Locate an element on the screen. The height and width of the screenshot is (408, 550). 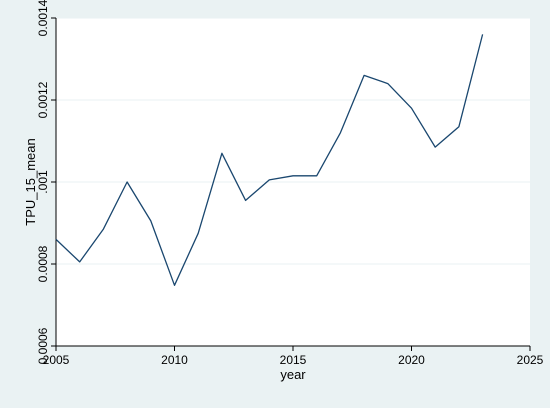
y-tick-label: 0.0012 is located at coordinates (43, 99).